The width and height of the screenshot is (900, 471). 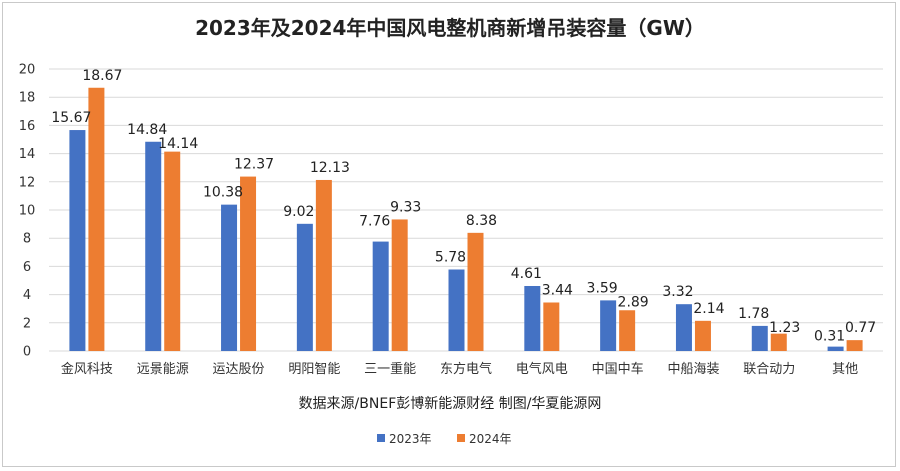 I want to click on x-category-label: 电气风电, so click(x=542, y=369).